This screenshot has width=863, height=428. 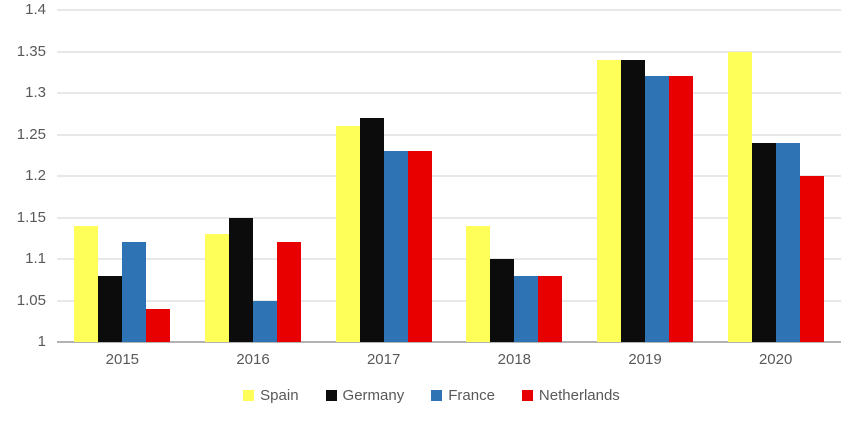 What do you see at coordinates (265, 321) in the screenshot?
I see `bar-france-2016` at bounding box center [265, 321].